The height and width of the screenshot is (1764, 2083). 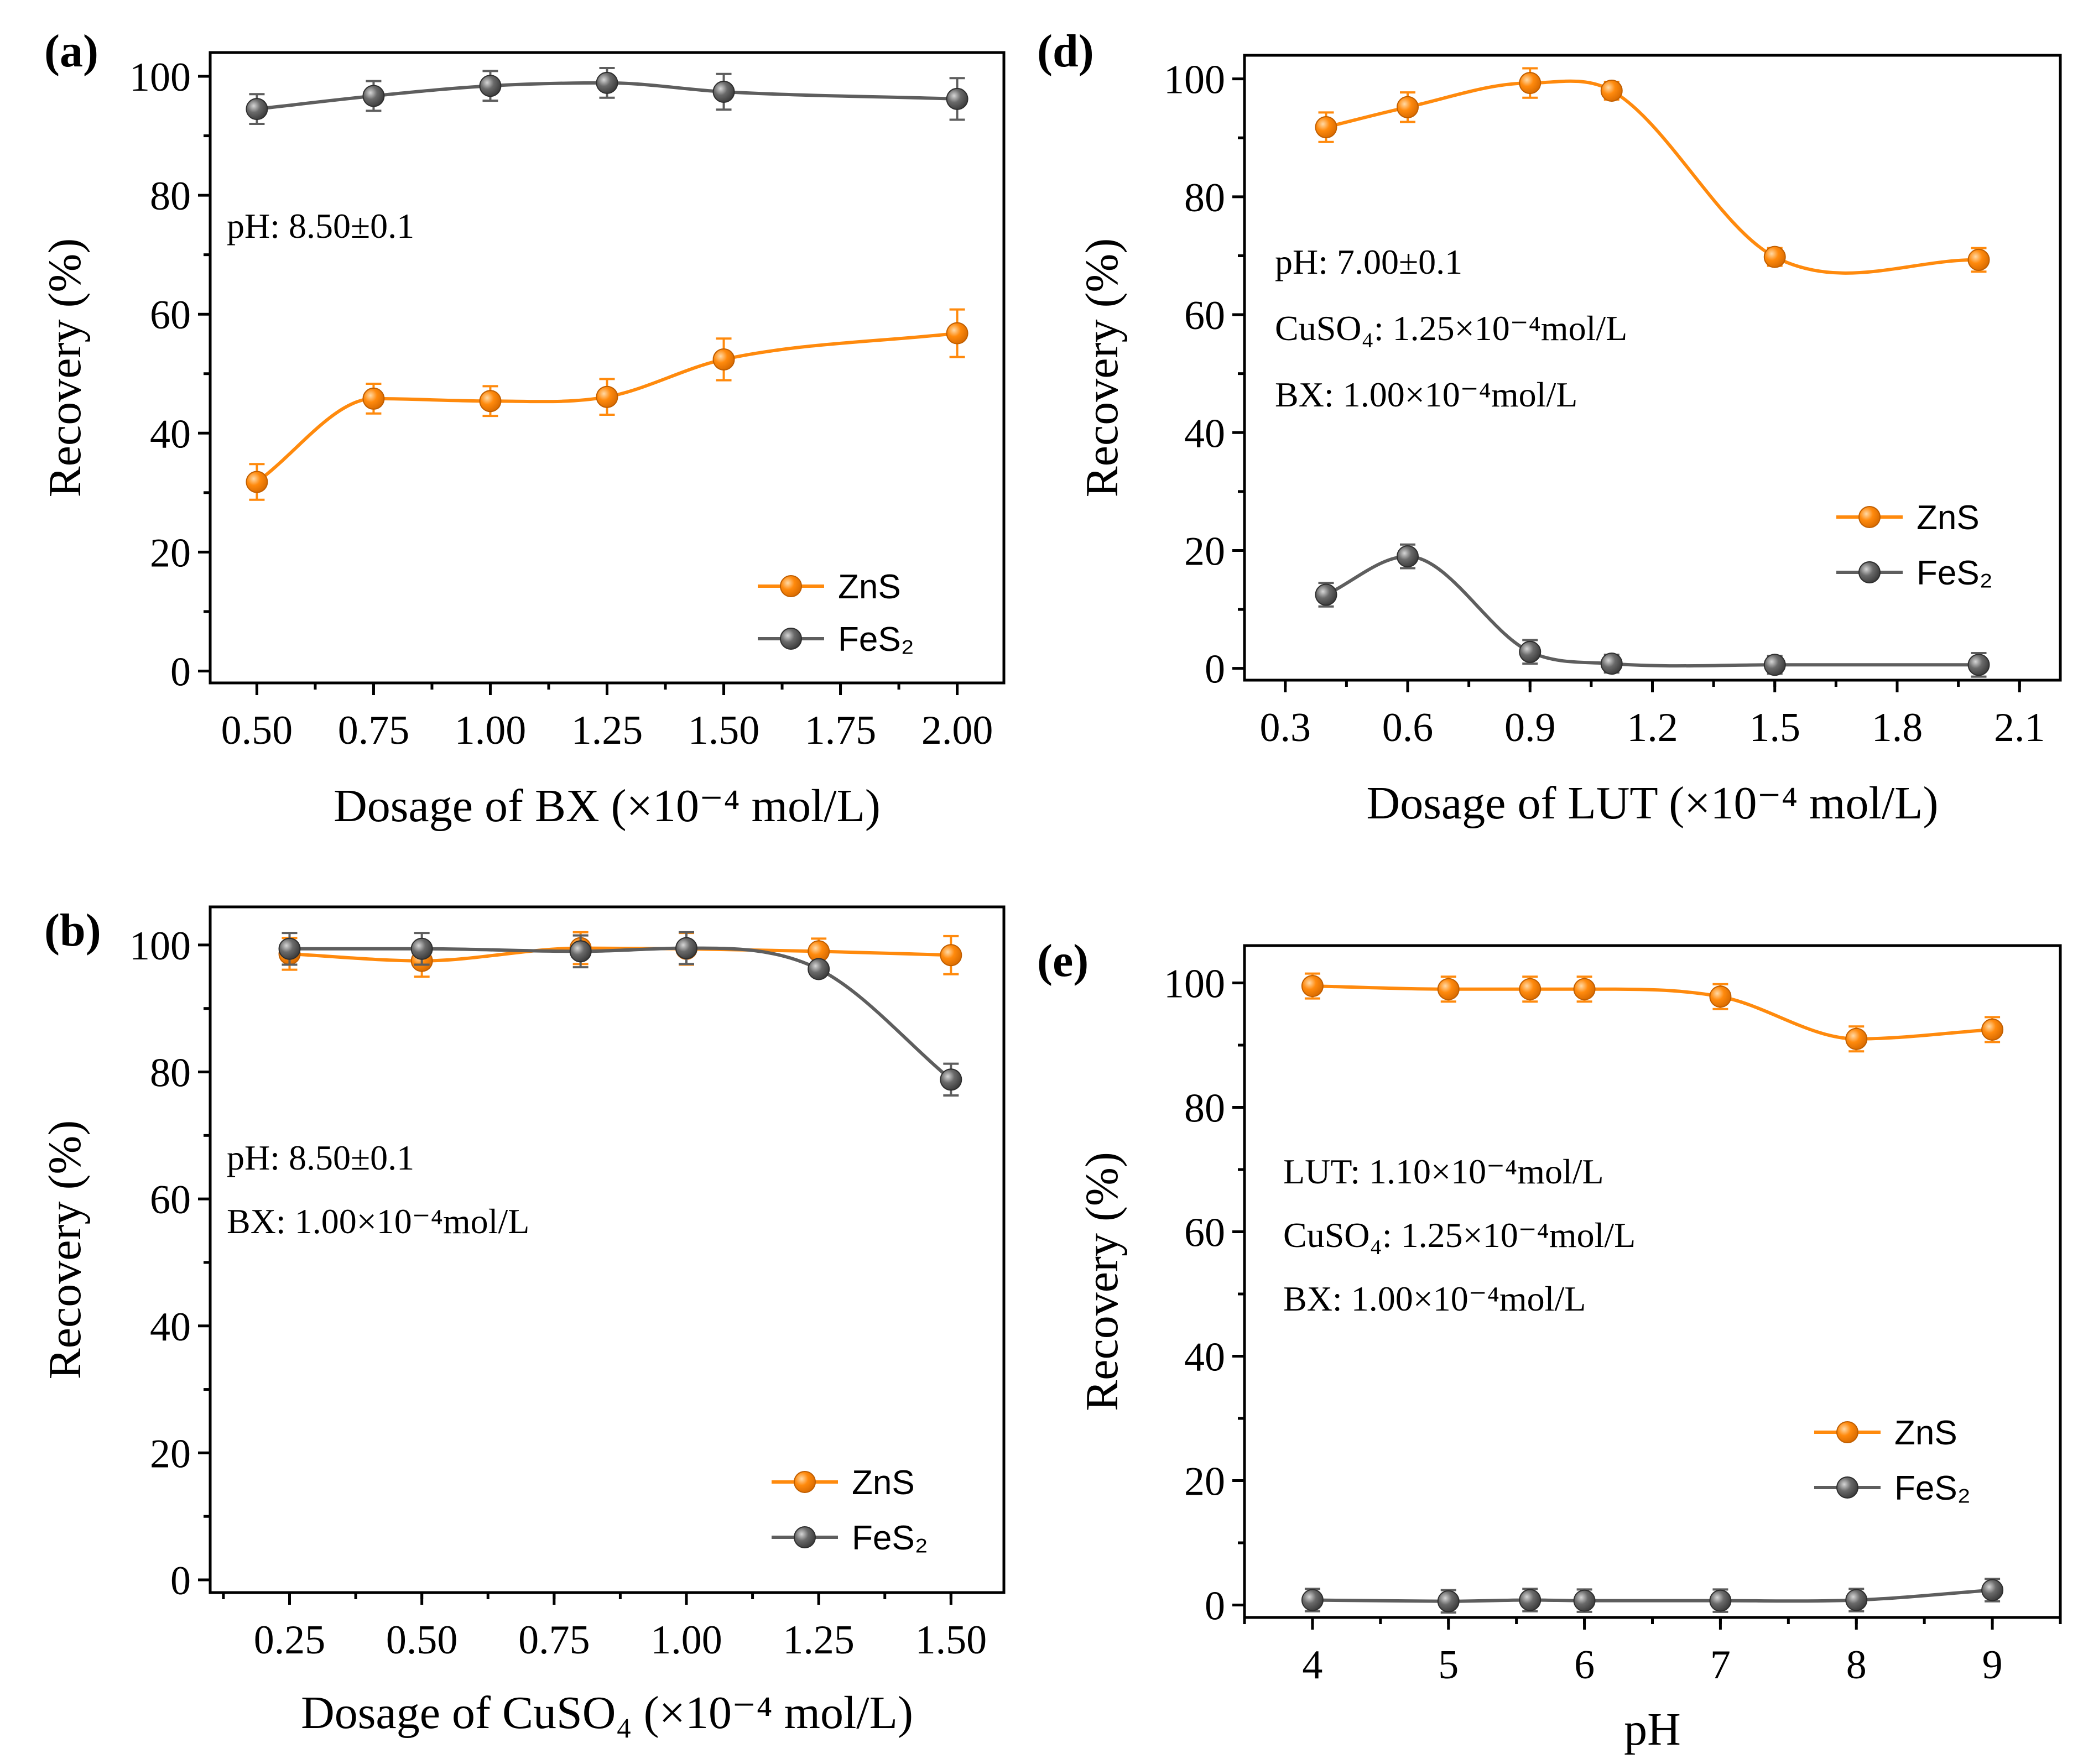 What do you see at coordinates (1585, 1665) in the screenshot?
I see `x-tick-label: 6` at bounding box center [1585, 1665].